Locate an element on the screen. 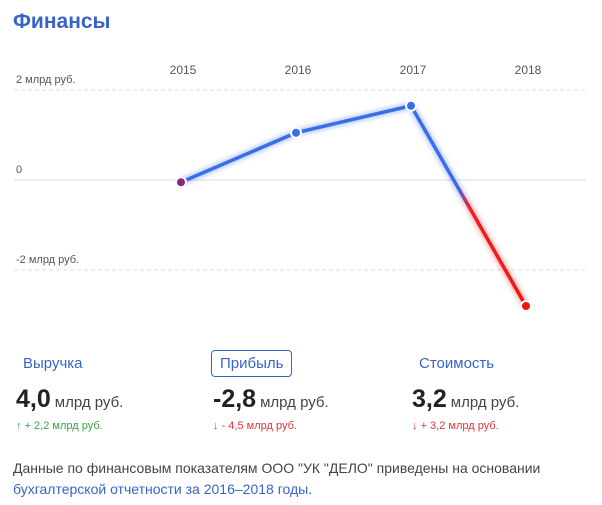 The width and height of the screenshot is (602, 505). metric-value: Стоимость 3,2 млрд руб. ↓ + 3,2 млрд руб. is located at coordinates (464, 391).